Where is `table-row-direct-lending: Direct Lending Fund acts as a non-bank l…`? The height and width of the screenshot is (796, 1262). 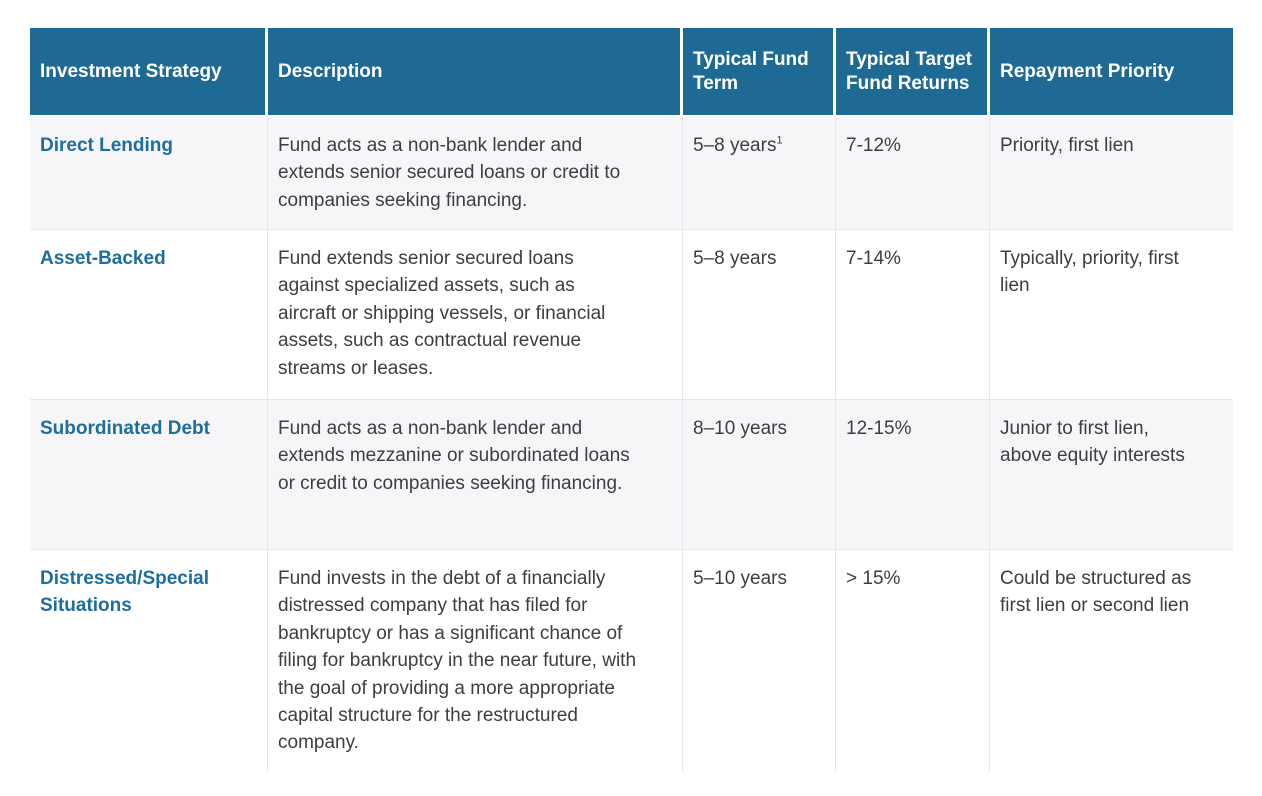 table-row-direct-lending: Direct Lending Fund acts as a non-bank l… is located at coordinates (631, 172).